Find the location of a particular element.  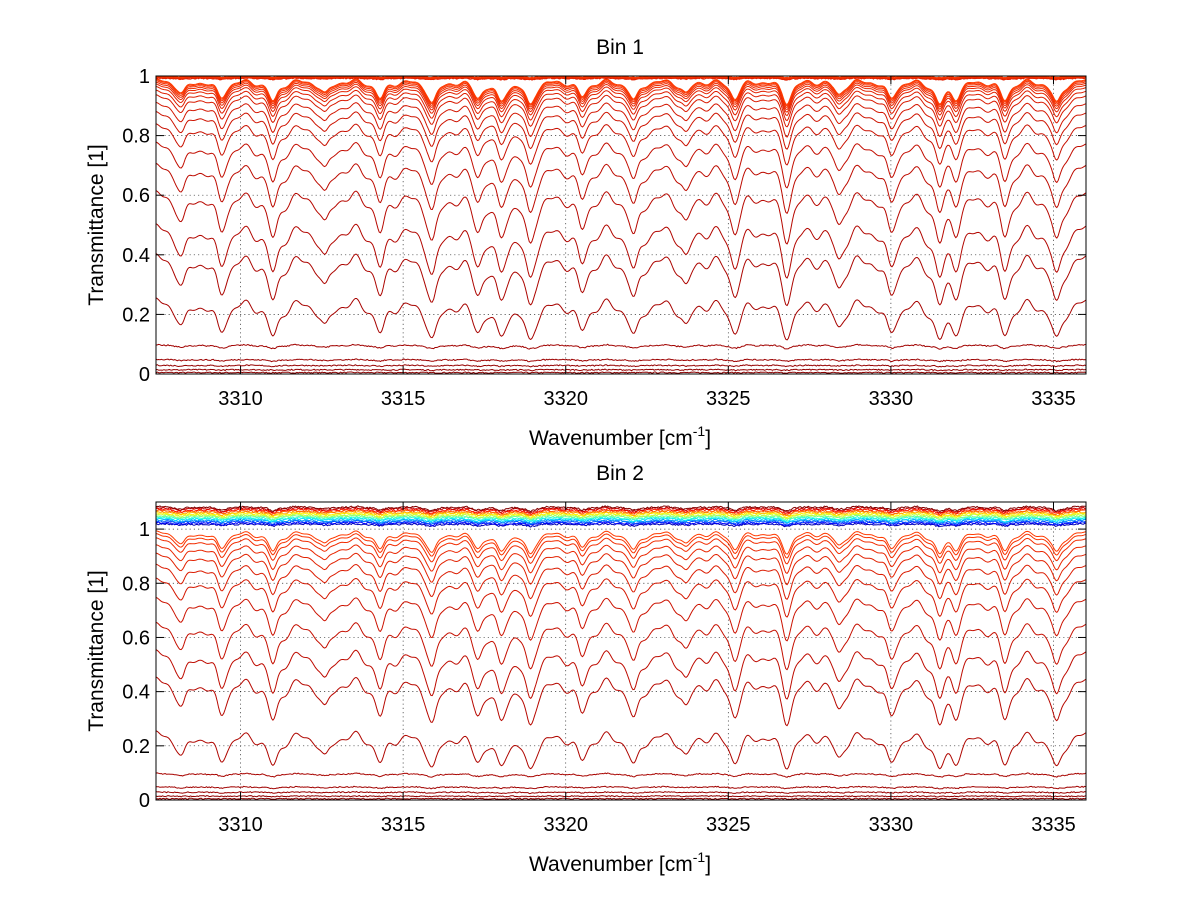

title-bin-1: Bin 1 is located at coordinates (620, 47).